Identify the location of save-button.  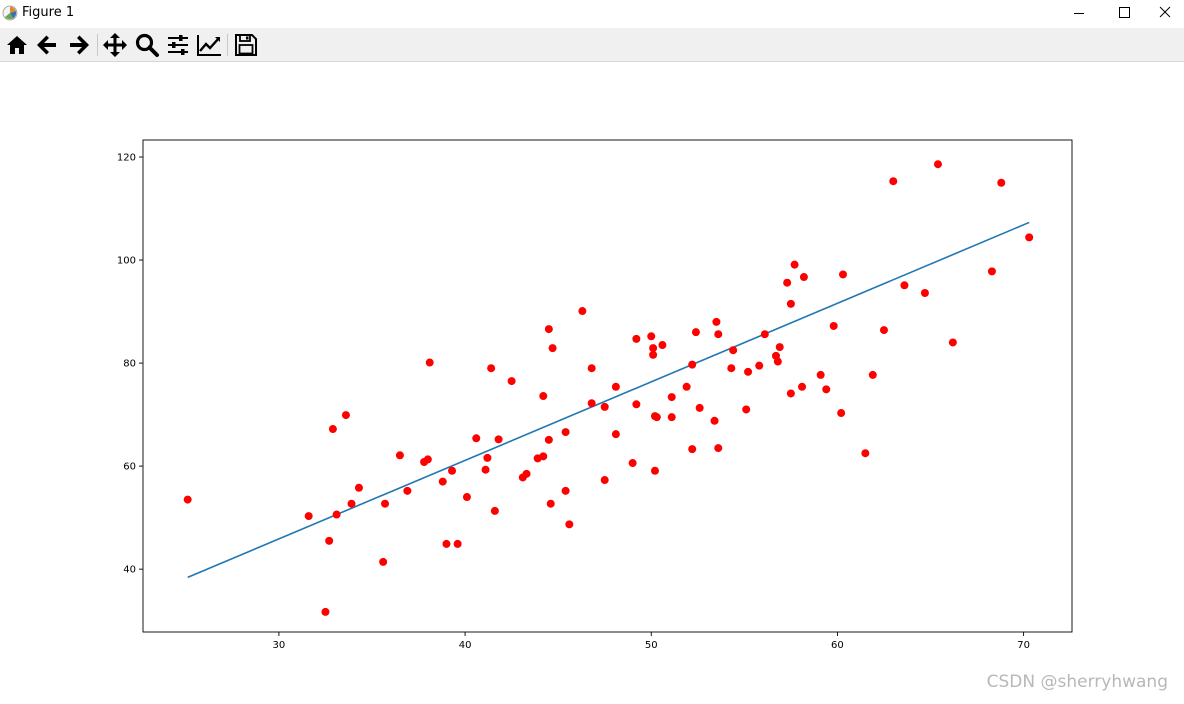
(246, 45).